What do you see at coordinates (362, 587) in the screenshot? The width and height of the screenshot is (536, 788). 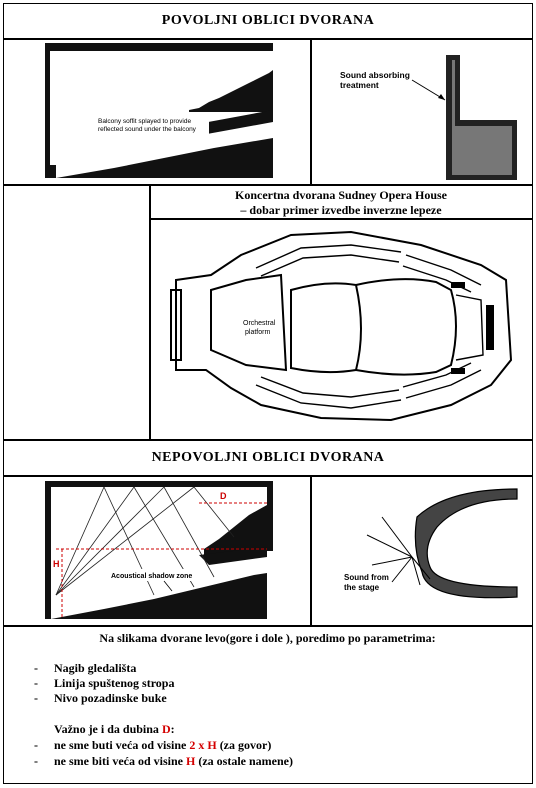 I see `stage-label-2: the stage` at bounding box center [362, 587].